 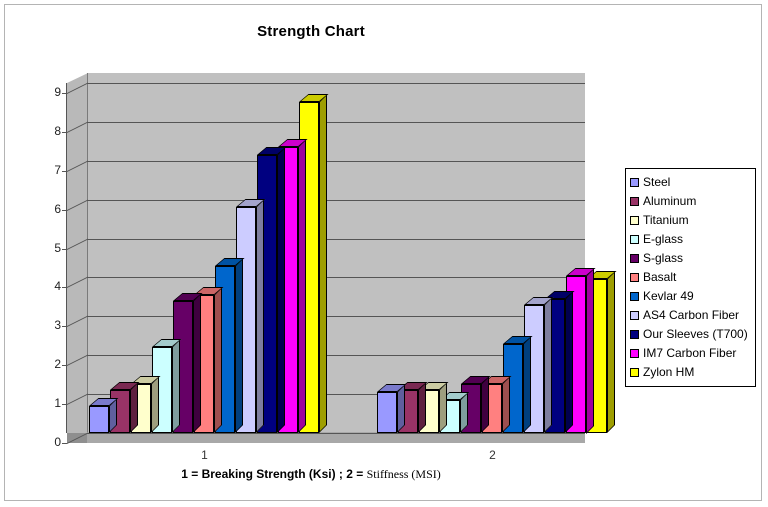 What do you see at coordinates (669, 372) in the screenshot?
I see `legend-label: Zylon HM` at bounding box center [669, 372].